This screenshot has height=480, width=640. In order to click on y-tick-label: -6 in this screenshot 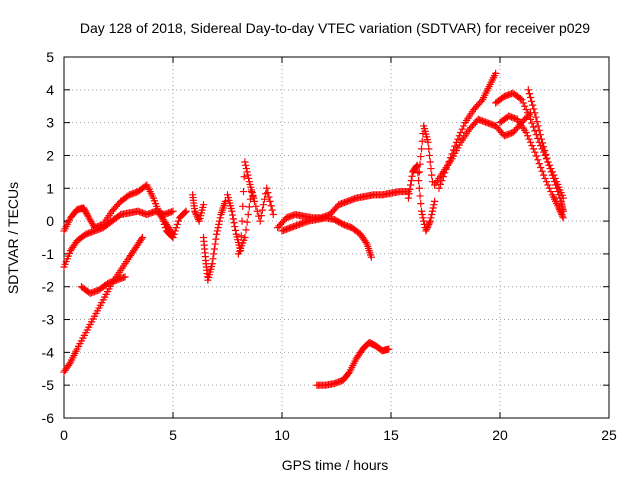, I will do `click(48, 418)`.